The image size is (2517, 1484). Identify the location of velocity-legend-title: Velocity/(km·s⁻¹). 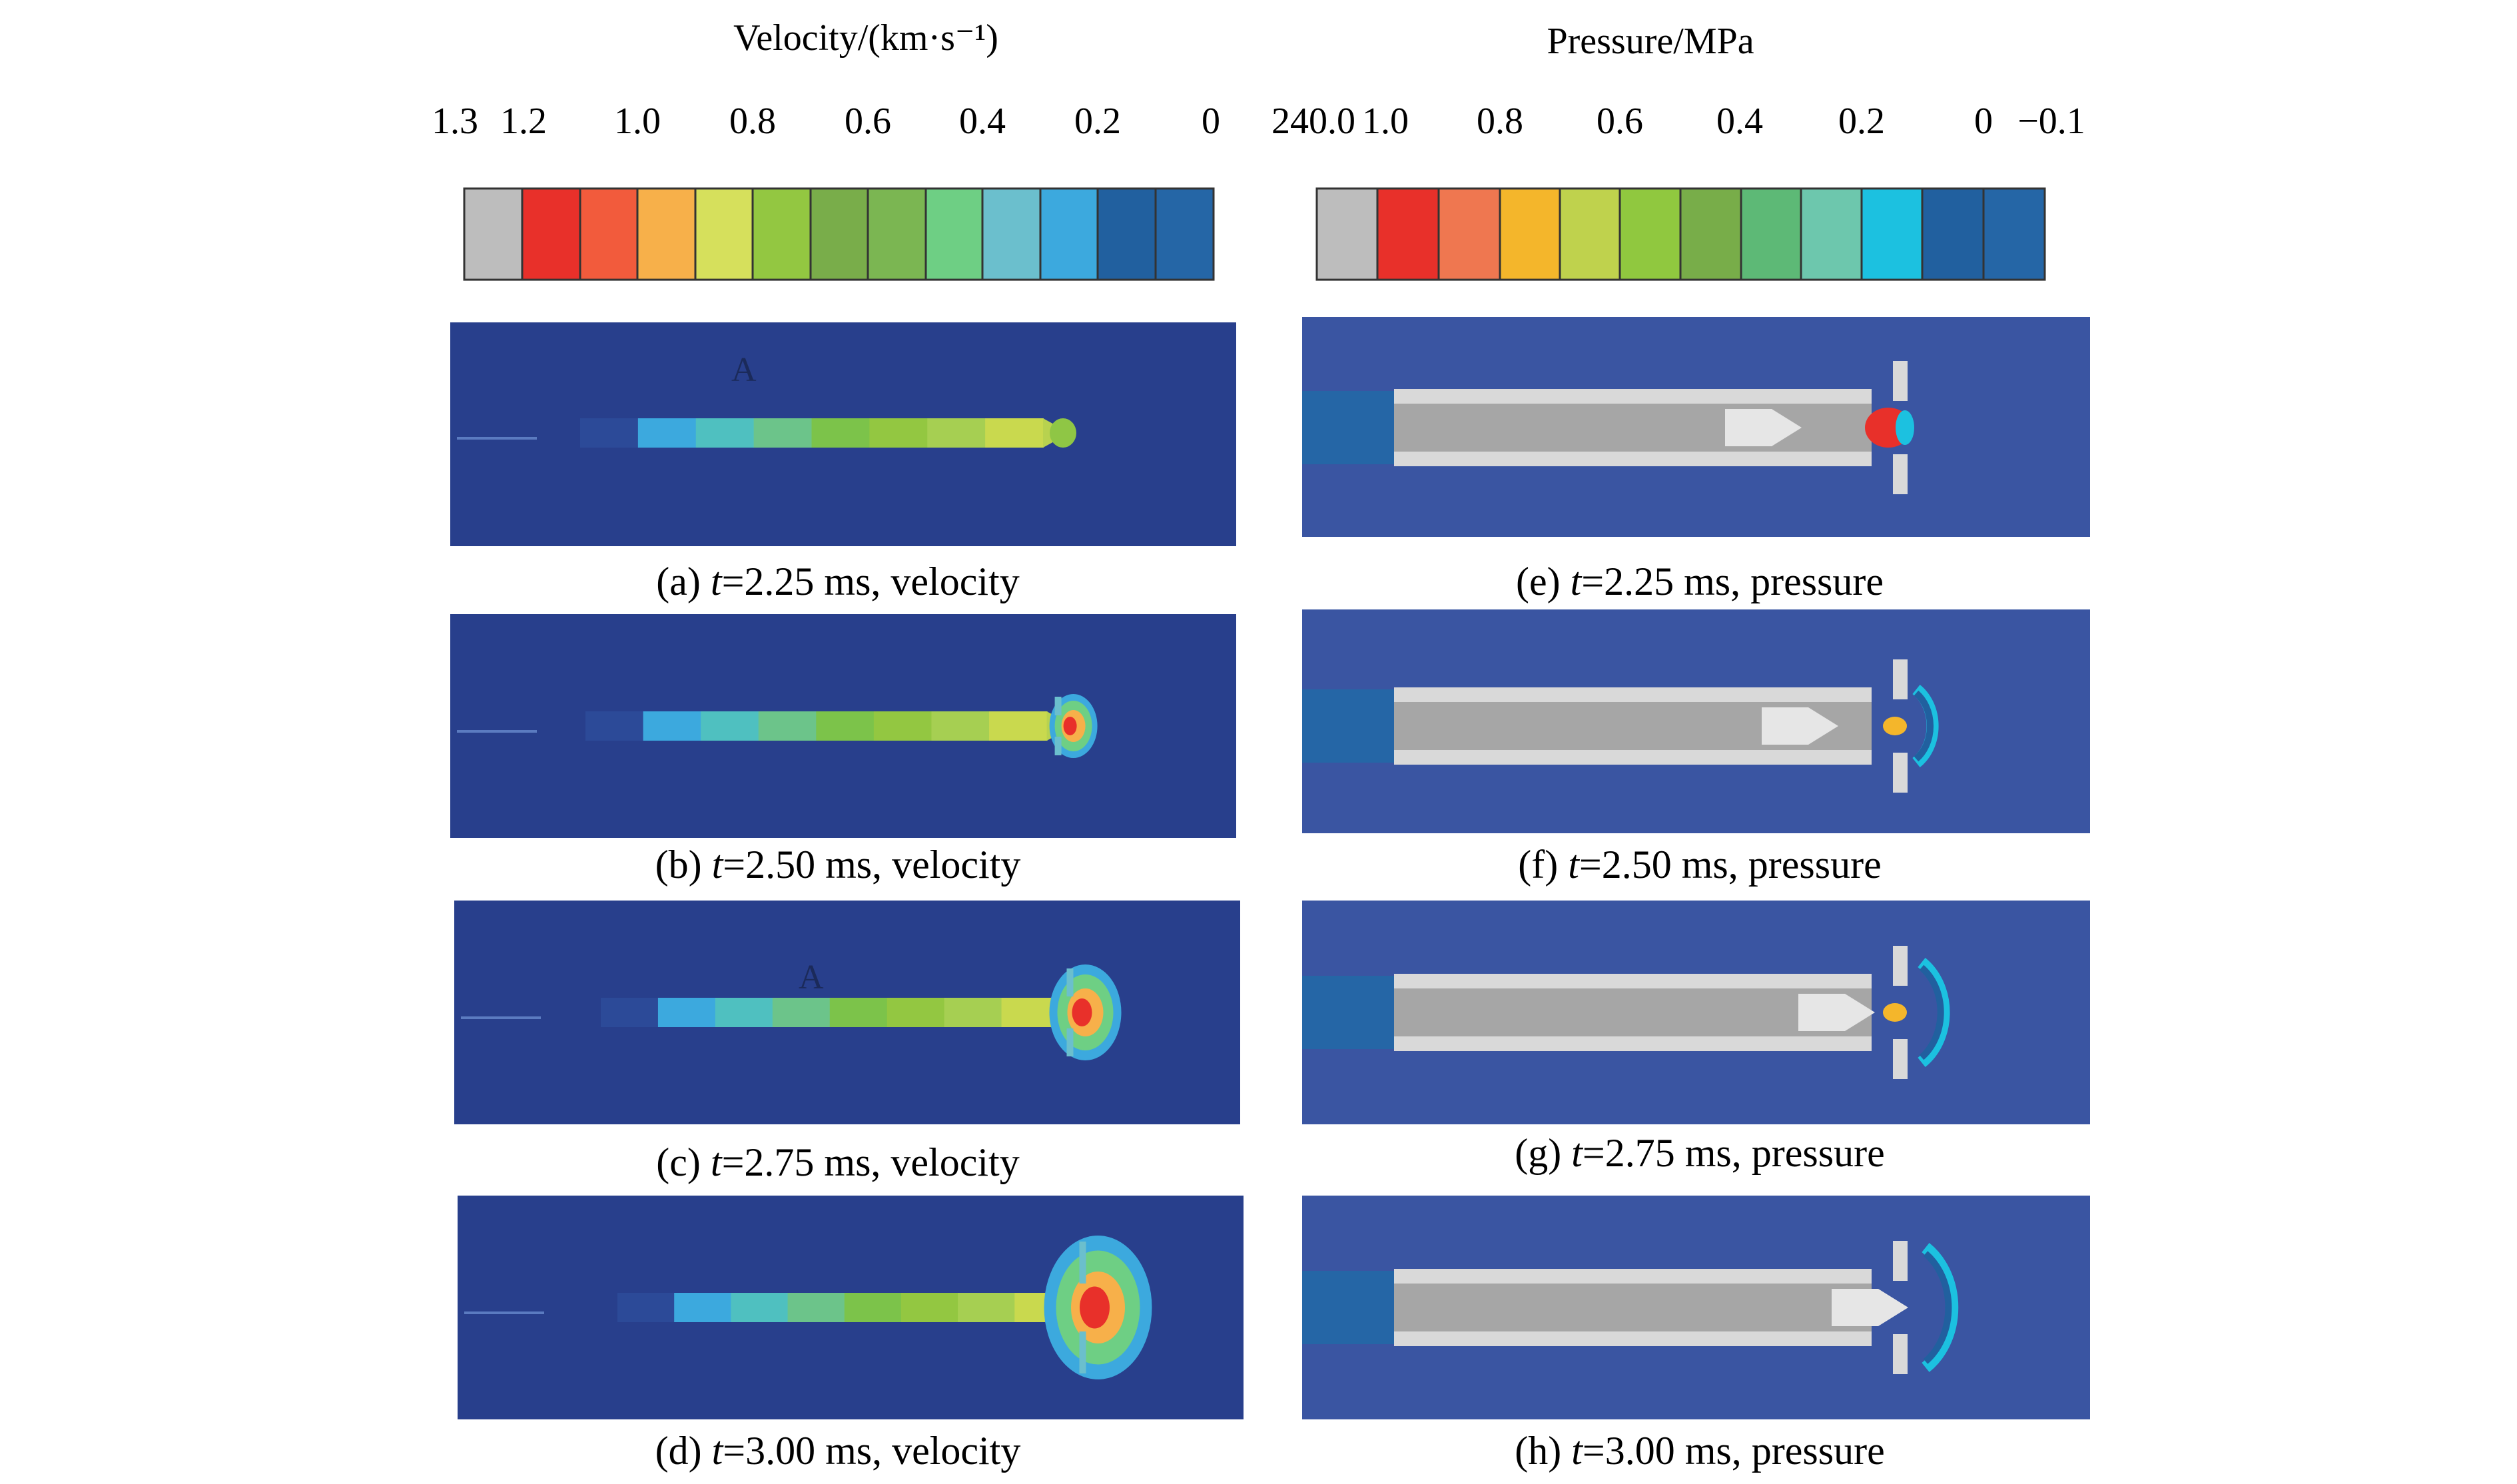
(865, 38).